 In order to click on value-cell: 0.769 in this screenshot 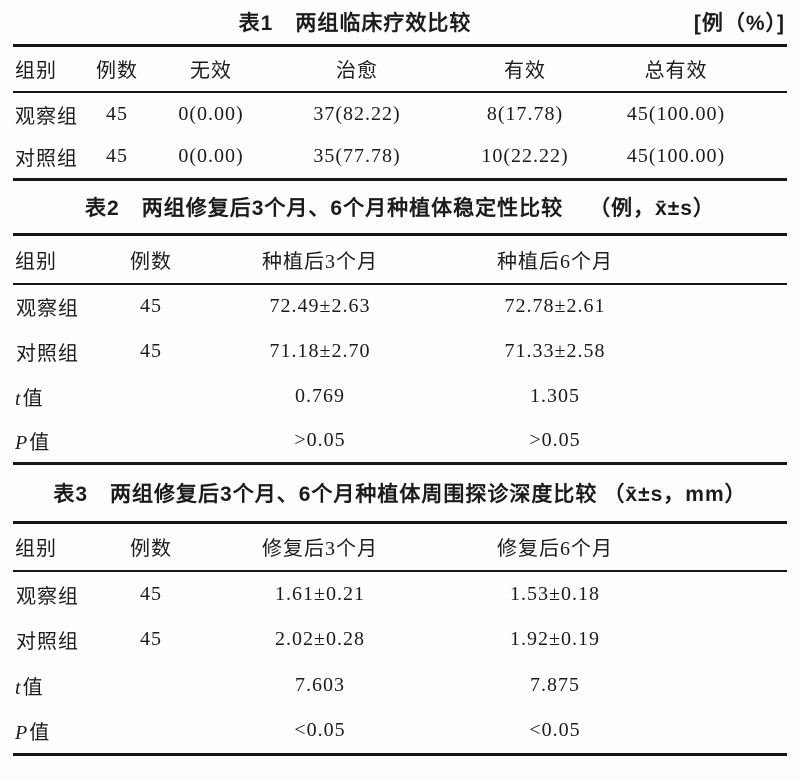, I will do `click(320, 395)`.